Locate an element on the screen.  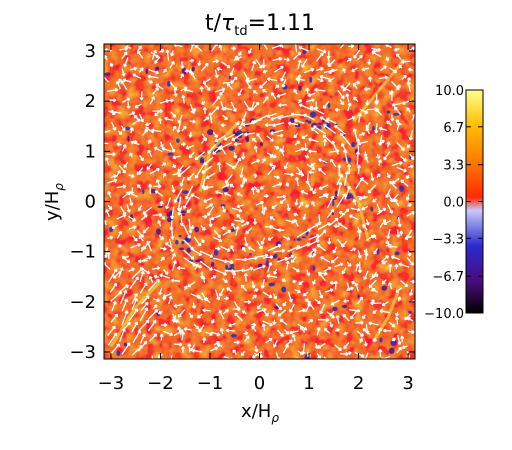
colorbar-tick-label: −6.7 is located at coordinates (448, 277).